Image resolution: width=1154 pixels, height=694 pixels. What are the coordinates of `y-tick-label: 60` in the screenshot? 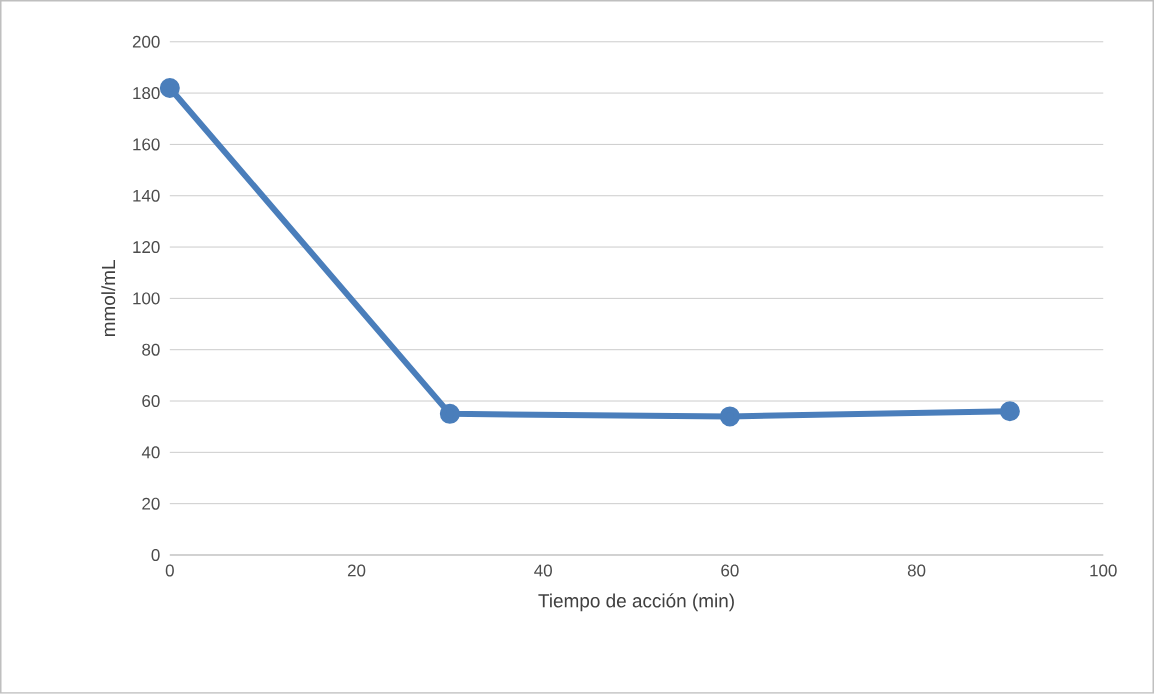 It's located at (151, 401).